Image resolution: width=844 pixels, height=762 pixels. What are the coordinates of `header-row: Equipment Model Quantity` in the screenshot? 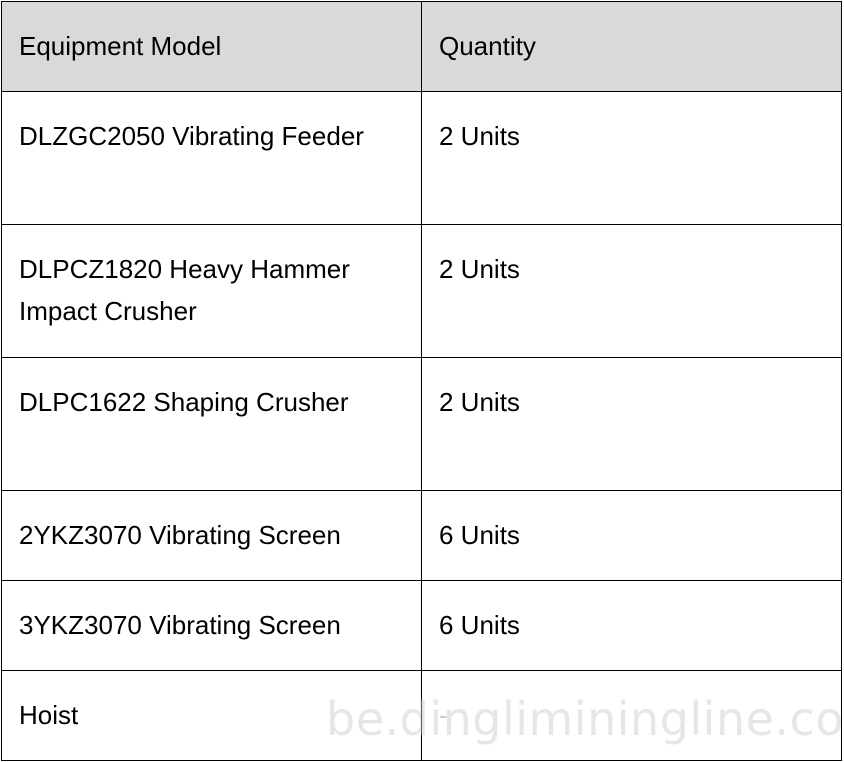 It's located at (421, 46).